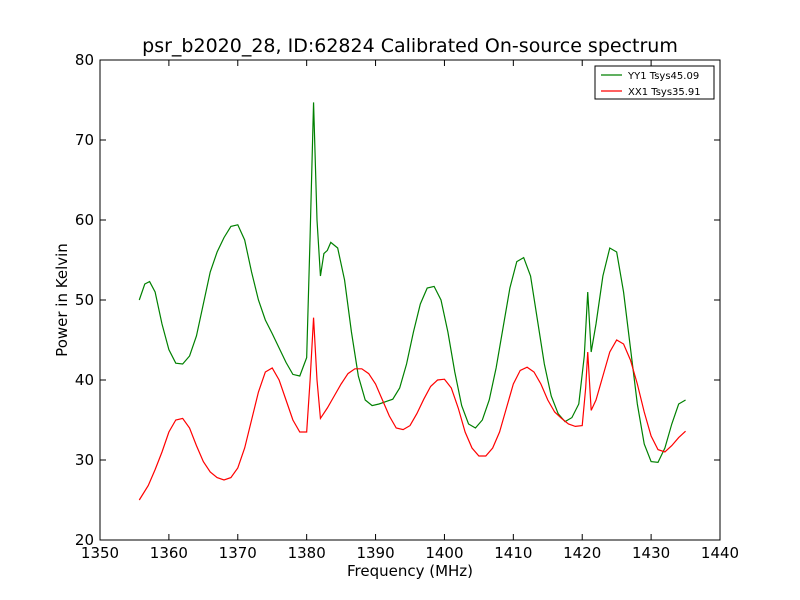 The height and width of the screenshot is (600, 800). I want to click on y-tick-label: 60, so click(84, 220).